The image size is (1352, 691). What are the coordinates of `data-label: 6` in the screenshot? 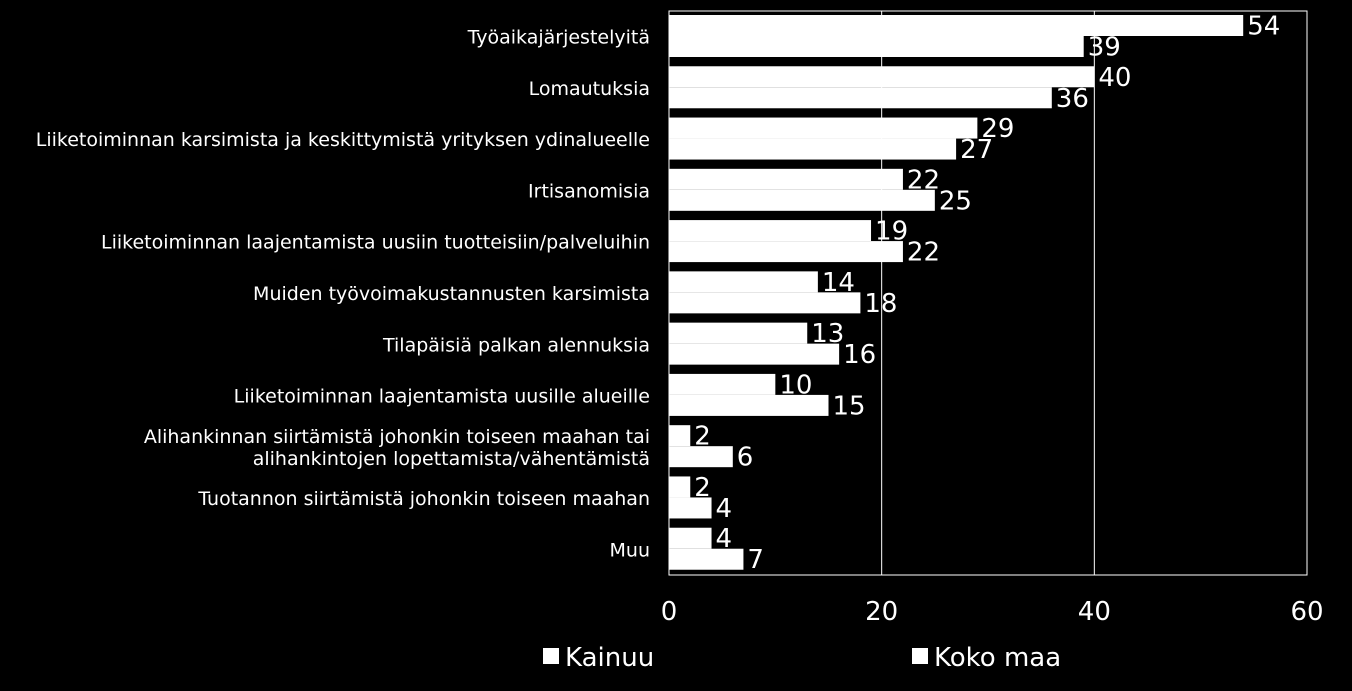 It's located at (745, 458).